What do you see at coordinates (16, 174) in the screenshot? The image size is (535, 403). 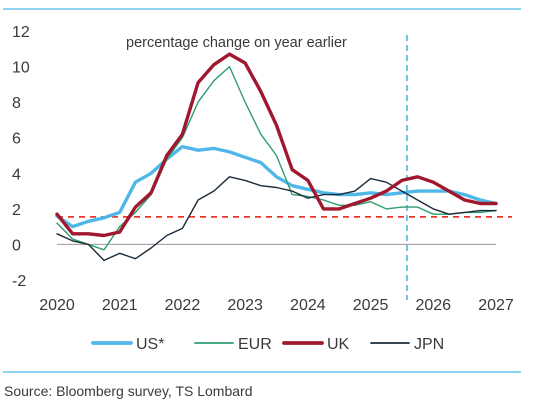 I see `y-tick-label: 4` at bounding box center [16, 174].